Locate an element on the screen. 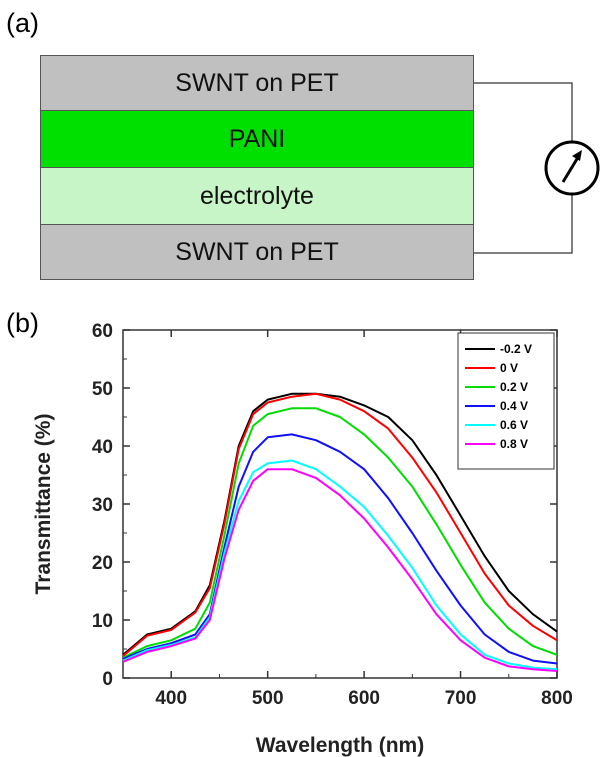  ammeter-icon is located at coordinates (572, 168).